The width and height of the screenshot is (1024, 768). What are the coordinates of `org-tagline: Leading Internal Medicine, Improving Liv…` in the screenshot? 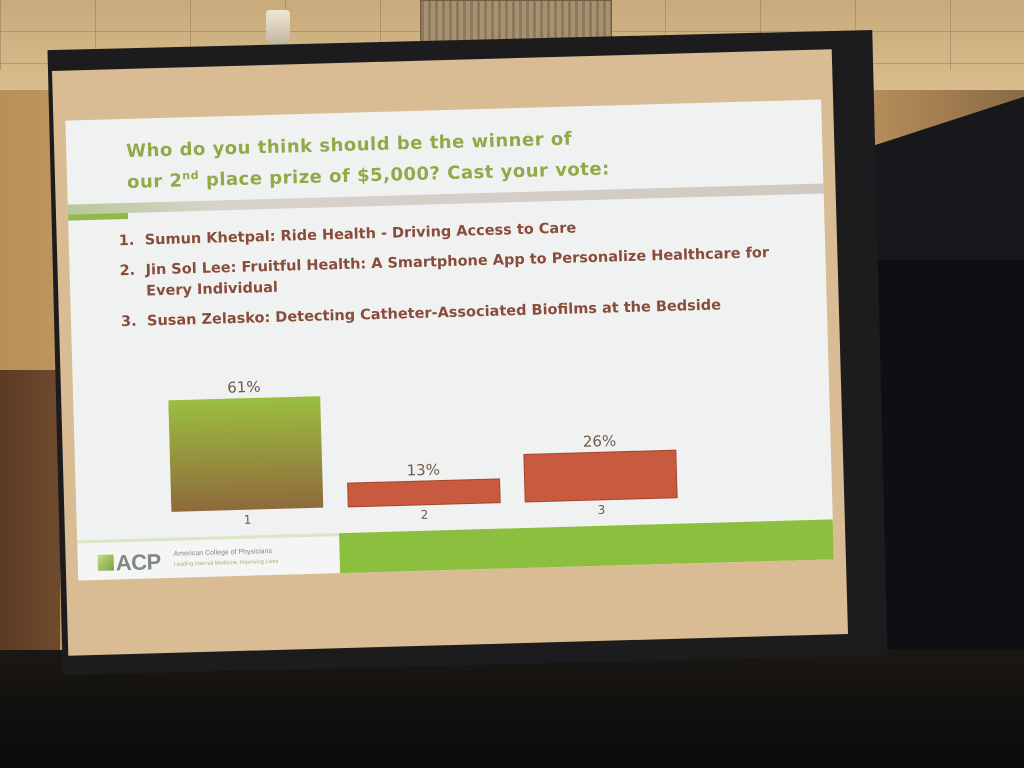 It's located at (226, 563).